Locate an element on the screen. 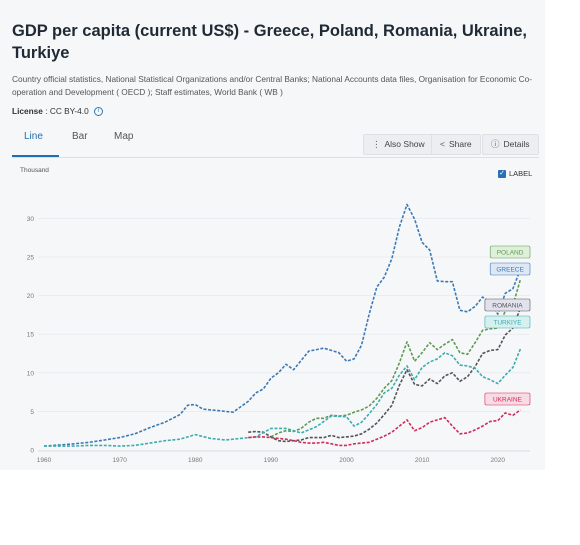  series-labels: GREECE POLAND ROMANIA TURKIYE UKRAINE is located at coordinates (507, 325).